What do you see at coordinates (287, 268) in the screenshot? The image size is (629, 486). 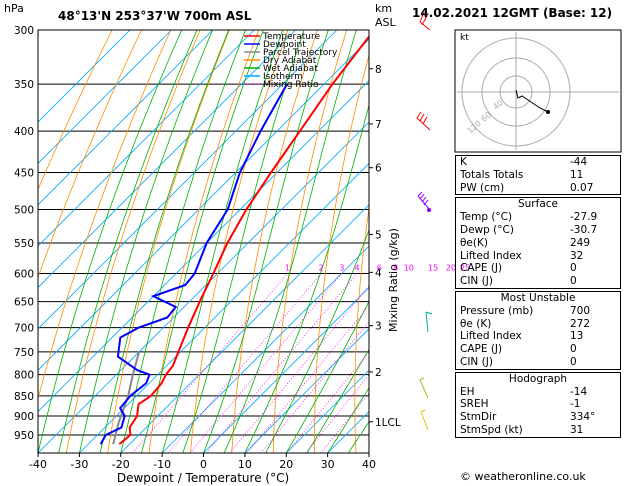 I see `mixing-ratio-label: 1` at bounding box center [287, 268].